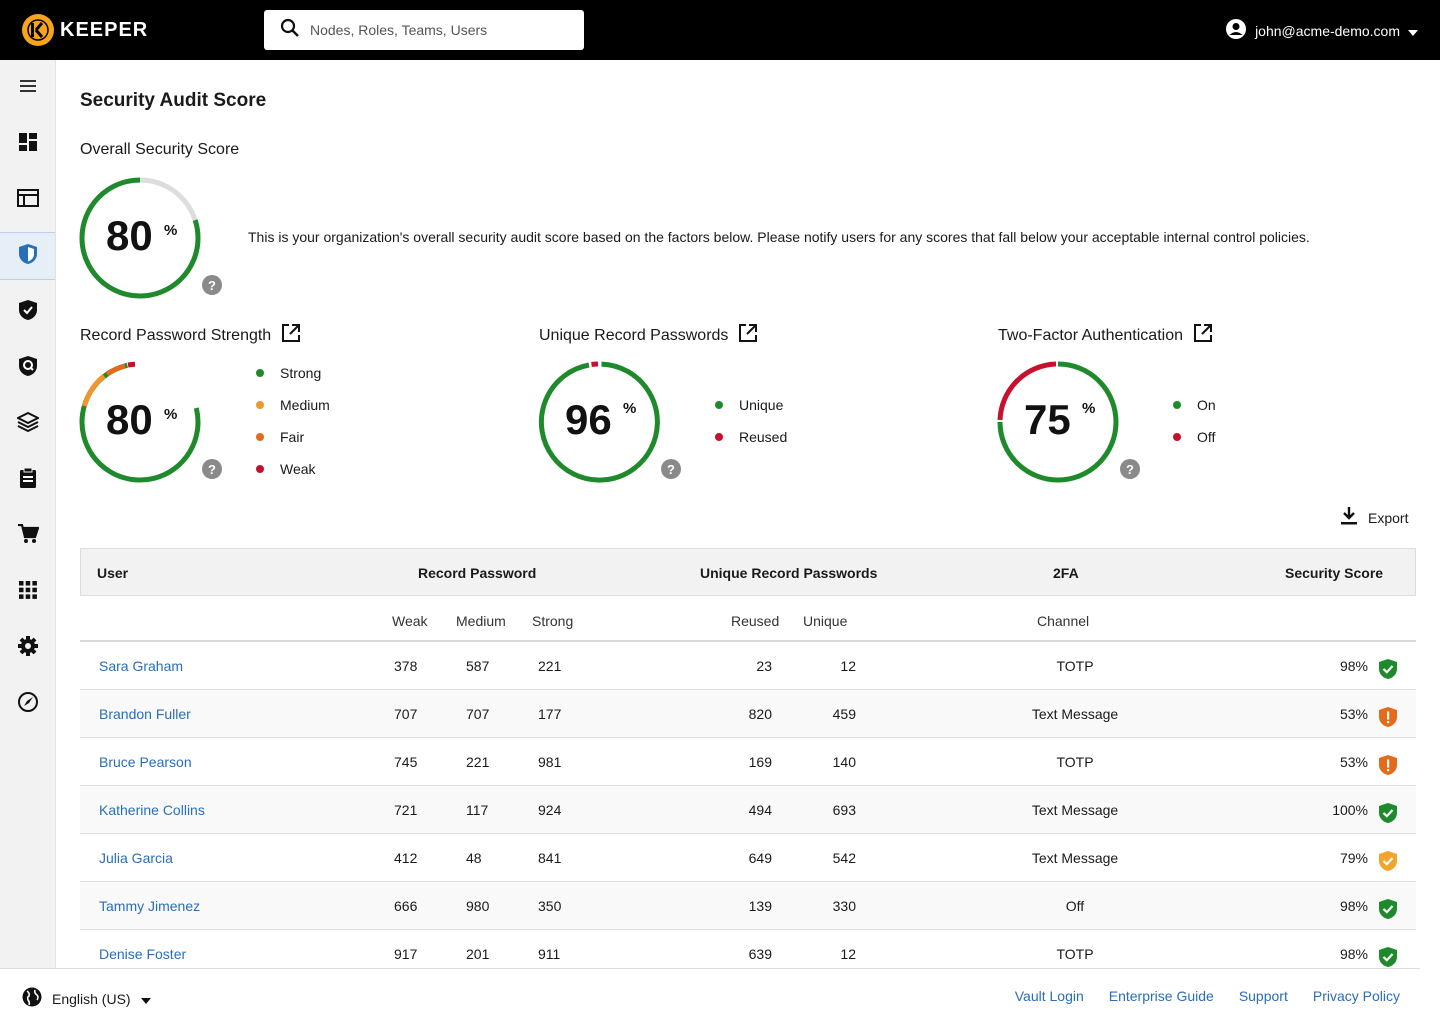  I want to click on cell-channel: Off, so click(1075, 906).